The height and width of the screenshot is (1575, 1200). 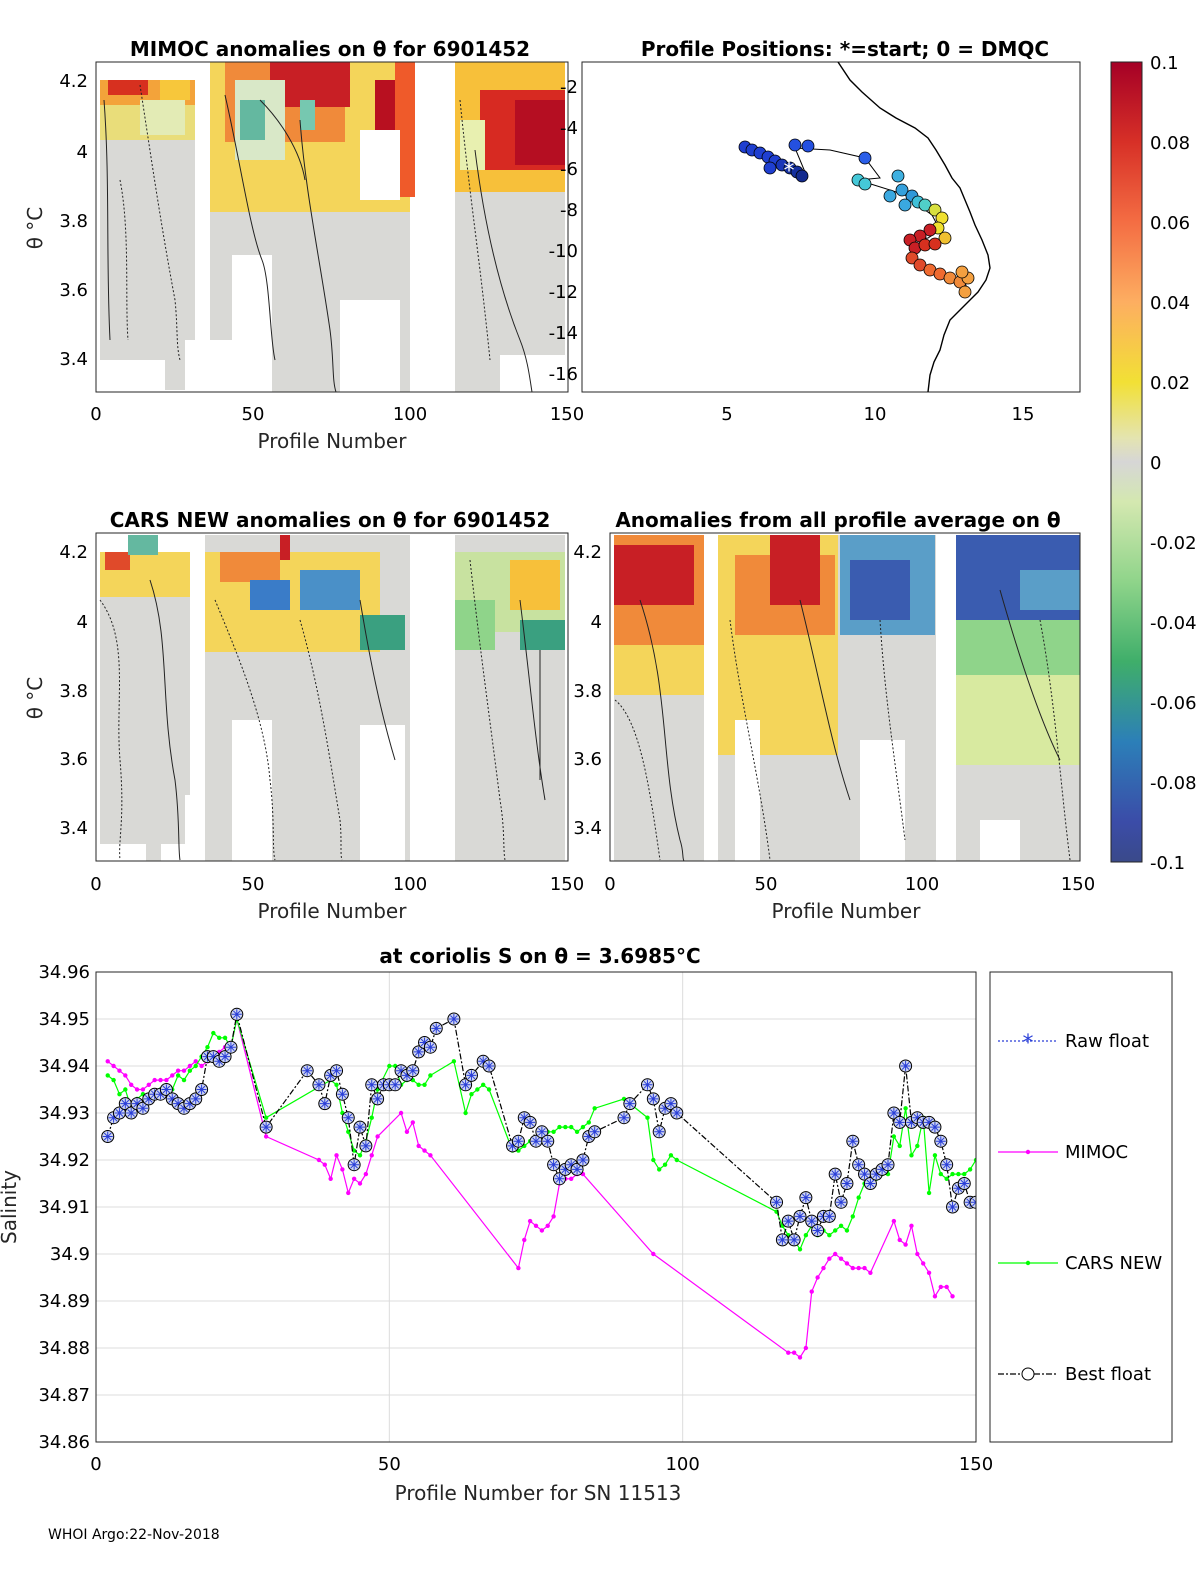 I want to click on mimoc-x-ticks: 0 50 100 150, so click(x=337, y=414).